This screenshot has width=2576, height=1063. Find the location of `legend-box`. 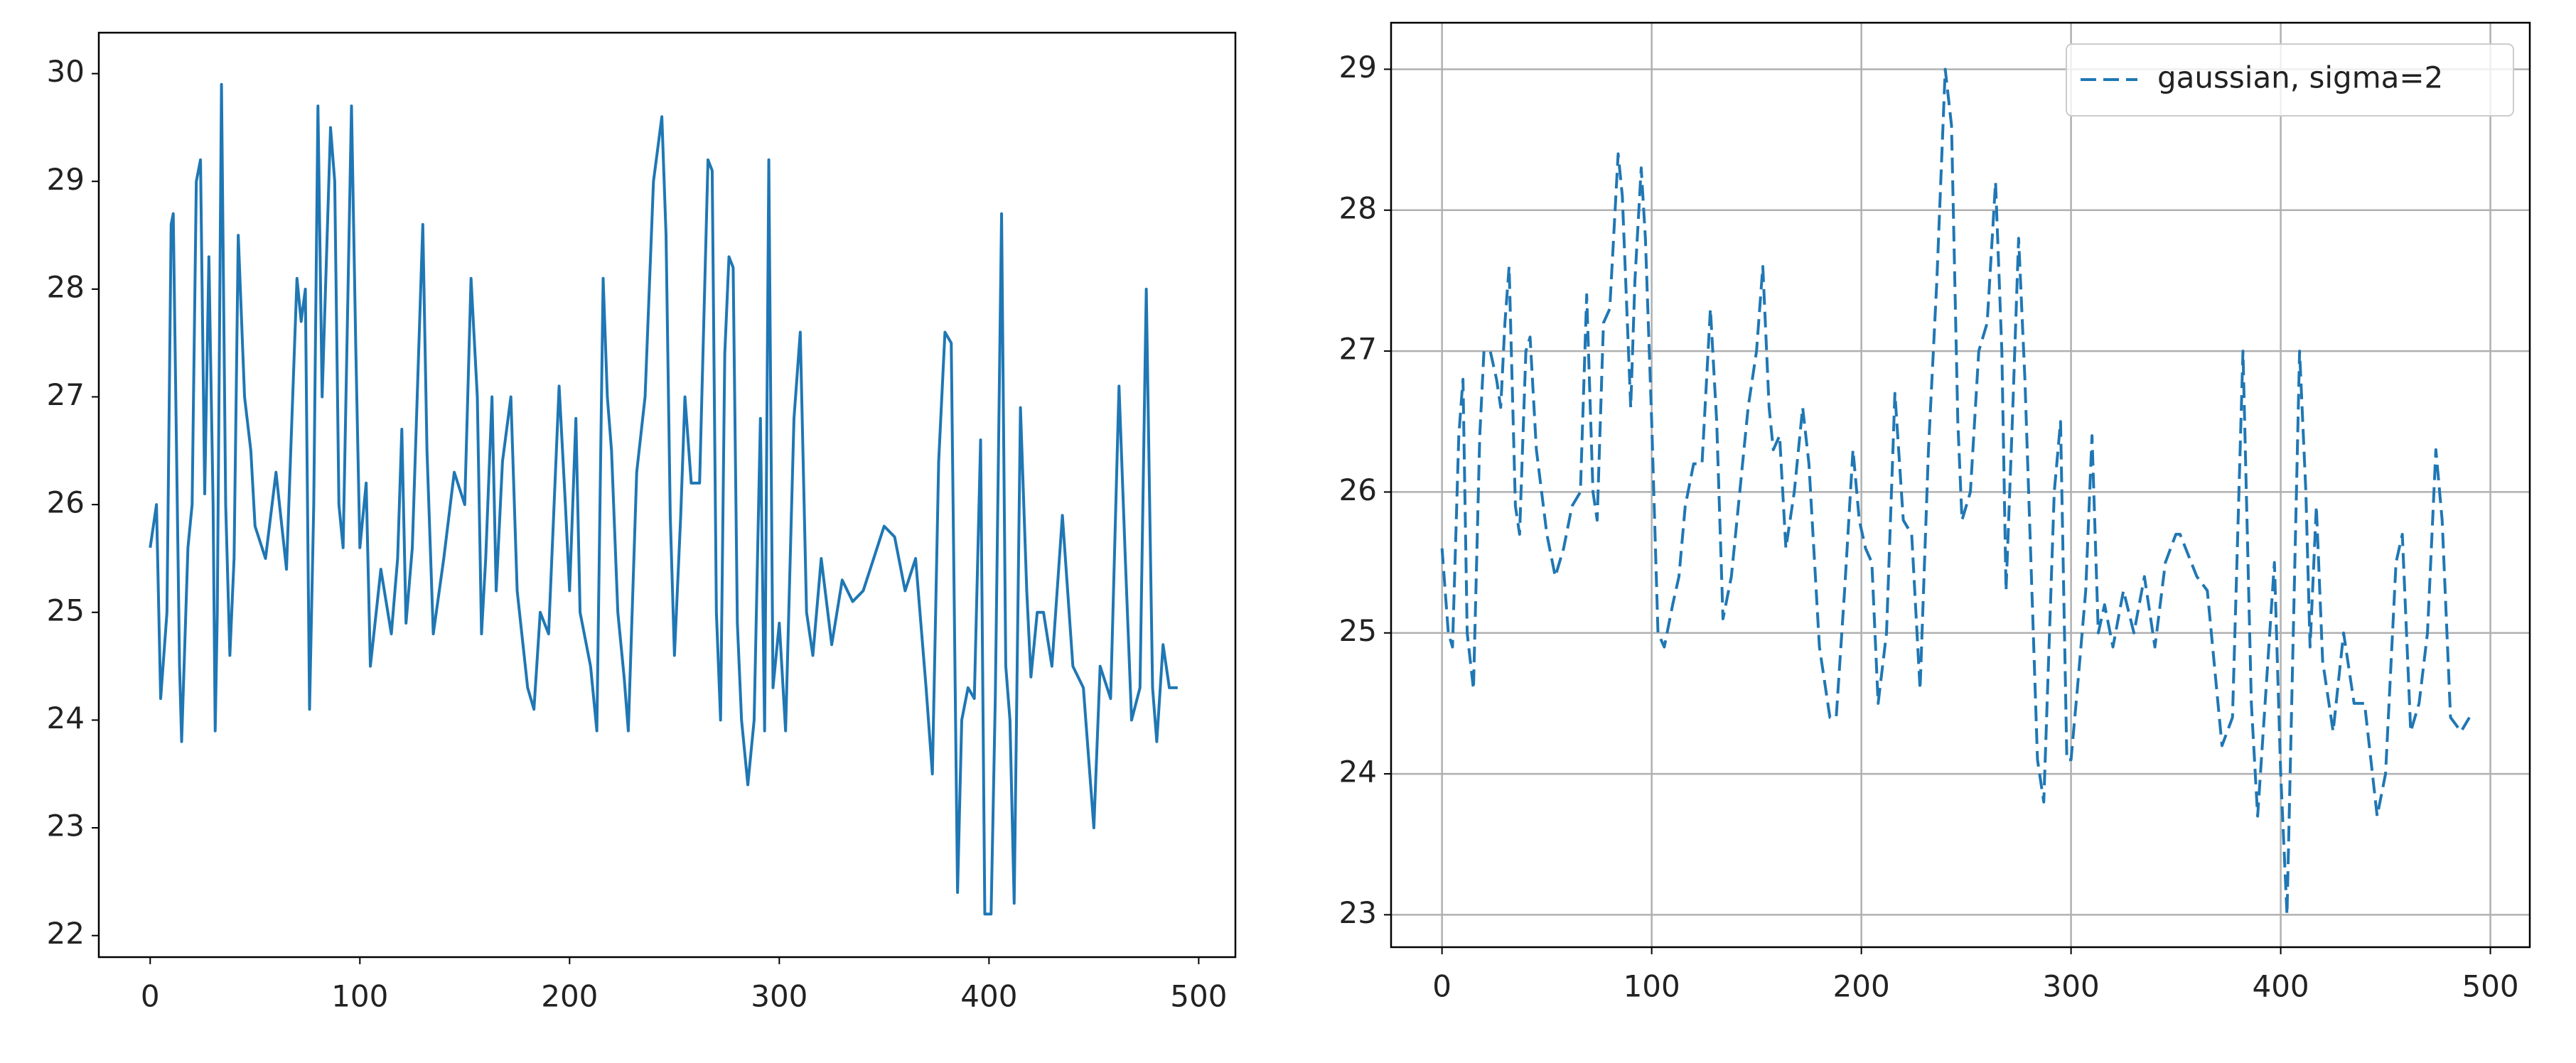

legend-box is located at coordinates (2290, 80).